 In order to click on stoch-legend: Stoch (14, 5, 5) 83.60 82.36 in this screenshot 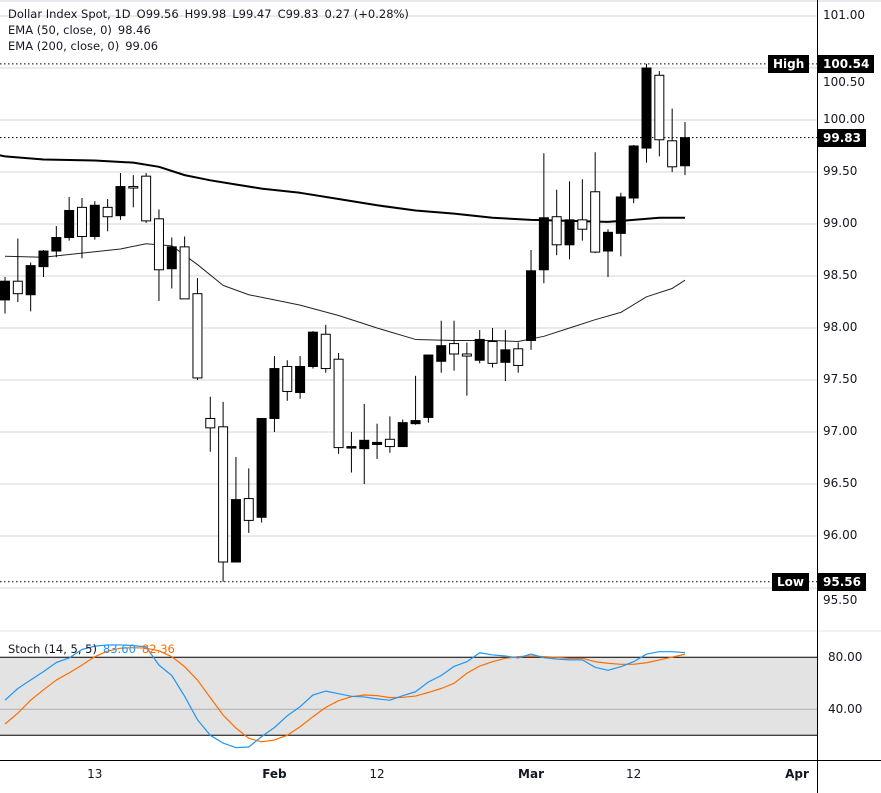, I will do `click(94, 649)`.